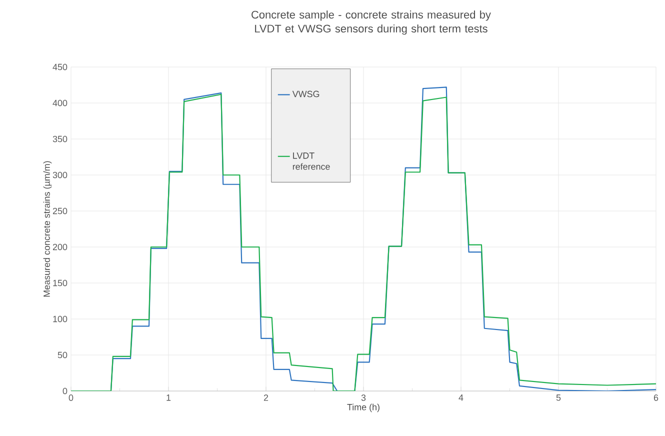  I want to click on chart-title: Concrete sample - concrete strains measured by LVDT et VWSG sensors during short term tests, so click(371, 22).